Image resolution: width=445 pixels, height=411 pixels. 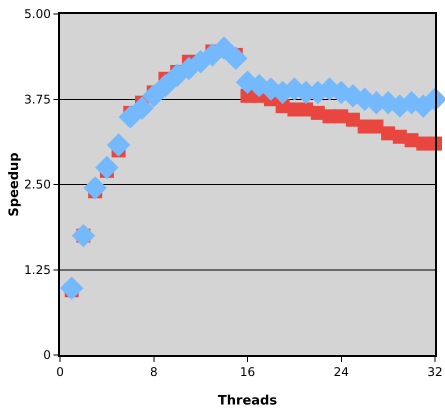 I want to click on x-tick-label: 0, so click(x=60, y=372).